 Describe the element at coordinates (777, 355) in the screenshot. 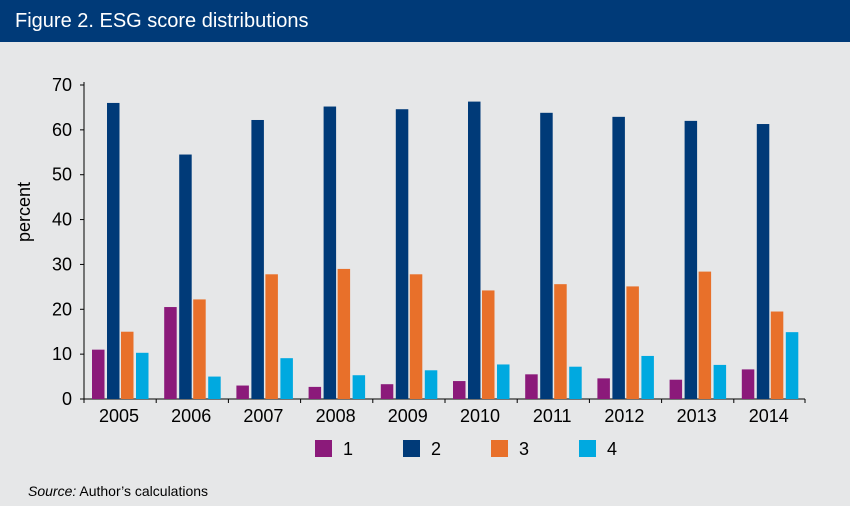

I see `bar-series-3-2014` at that location.